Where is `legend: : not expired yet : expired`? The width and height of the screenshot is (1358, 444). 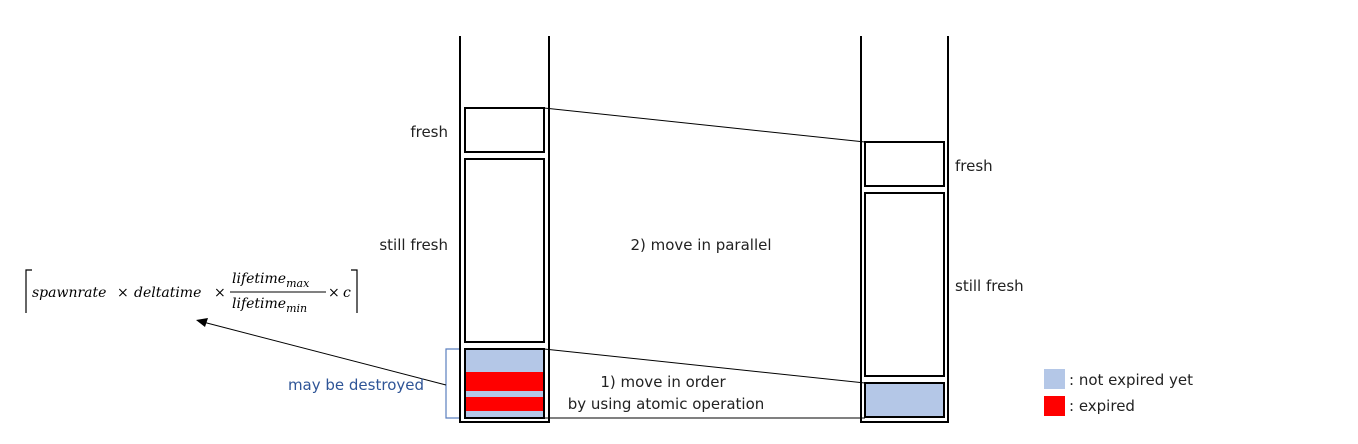
legend: : not expired yet : expired is located at coordinates (1118, 392).